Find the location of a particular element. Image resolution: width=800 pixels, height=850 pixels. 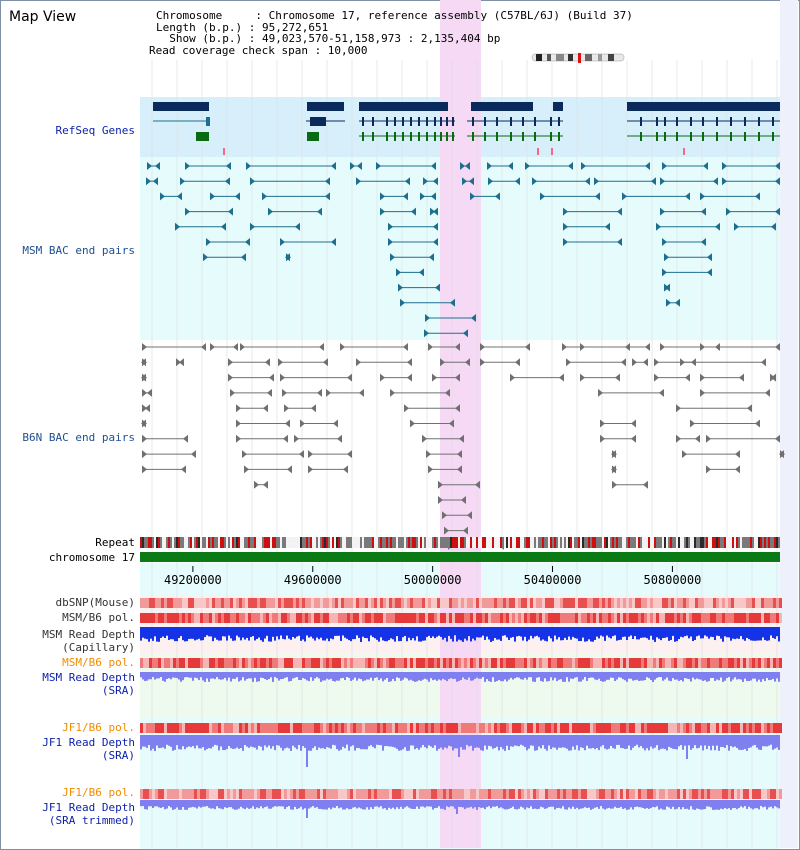

msm-bac-label: MSM BAC end pairs is located at coordinates (78, 250).